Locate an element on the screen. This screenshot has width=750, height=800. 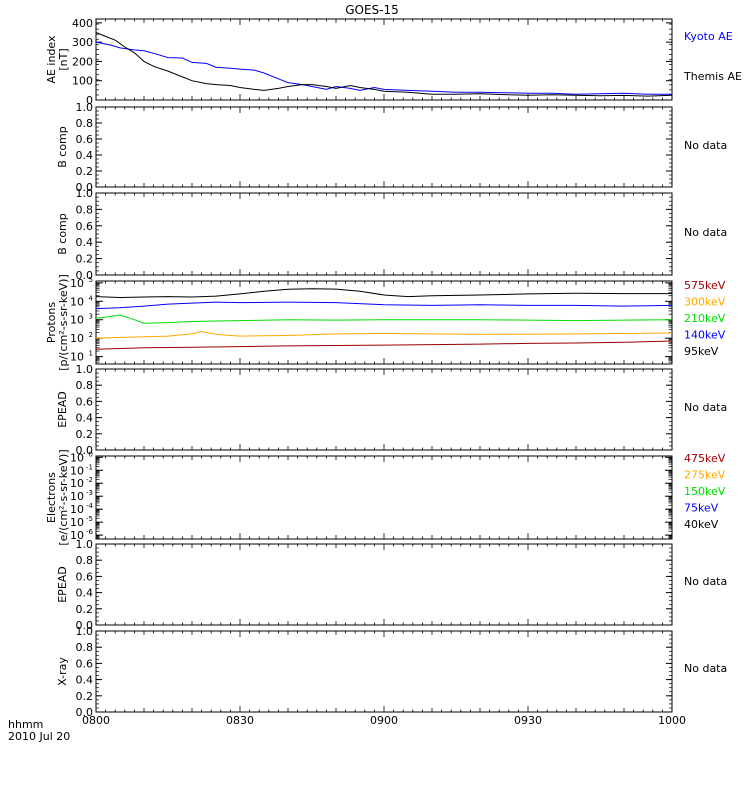
y-axis-label: Protons is located at coordinates (51, 322).